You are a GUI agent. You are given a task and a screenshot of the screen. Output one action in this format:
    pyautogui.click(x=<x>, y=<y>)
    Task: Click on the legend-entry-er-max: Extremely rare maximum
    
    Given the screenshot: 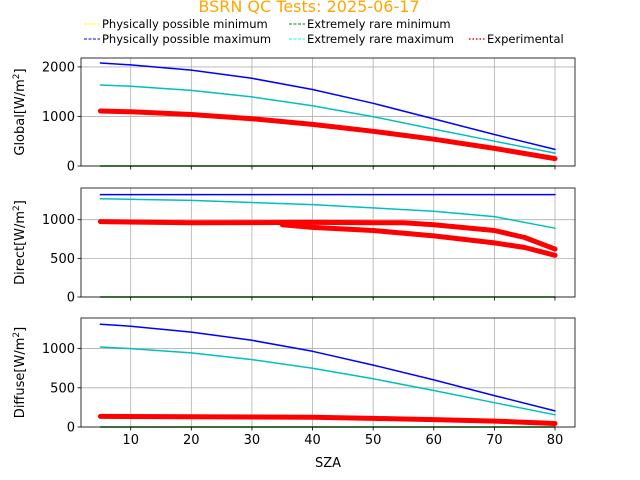 What is the action you would take?
    pyautogui.click(x=371, y=39)
    